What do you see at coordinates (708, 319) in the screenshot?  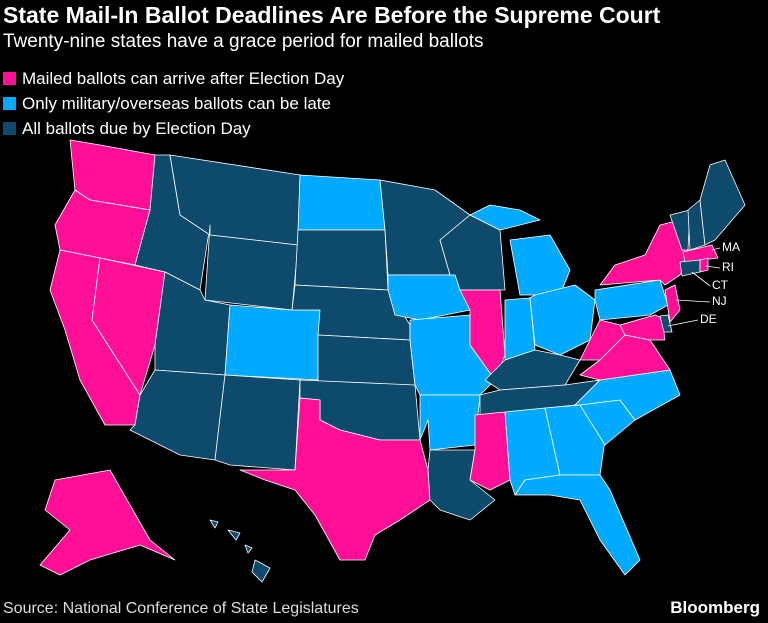 I see `state-label: DE` at bounding box center [708, 319].